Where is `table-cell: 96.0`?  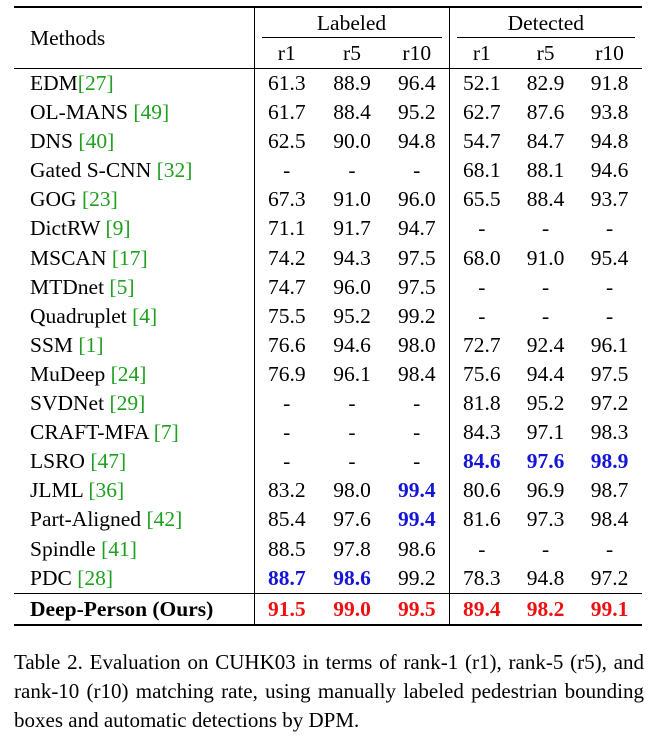
table-cell: 96.0 is located at coordinates (417, 200).